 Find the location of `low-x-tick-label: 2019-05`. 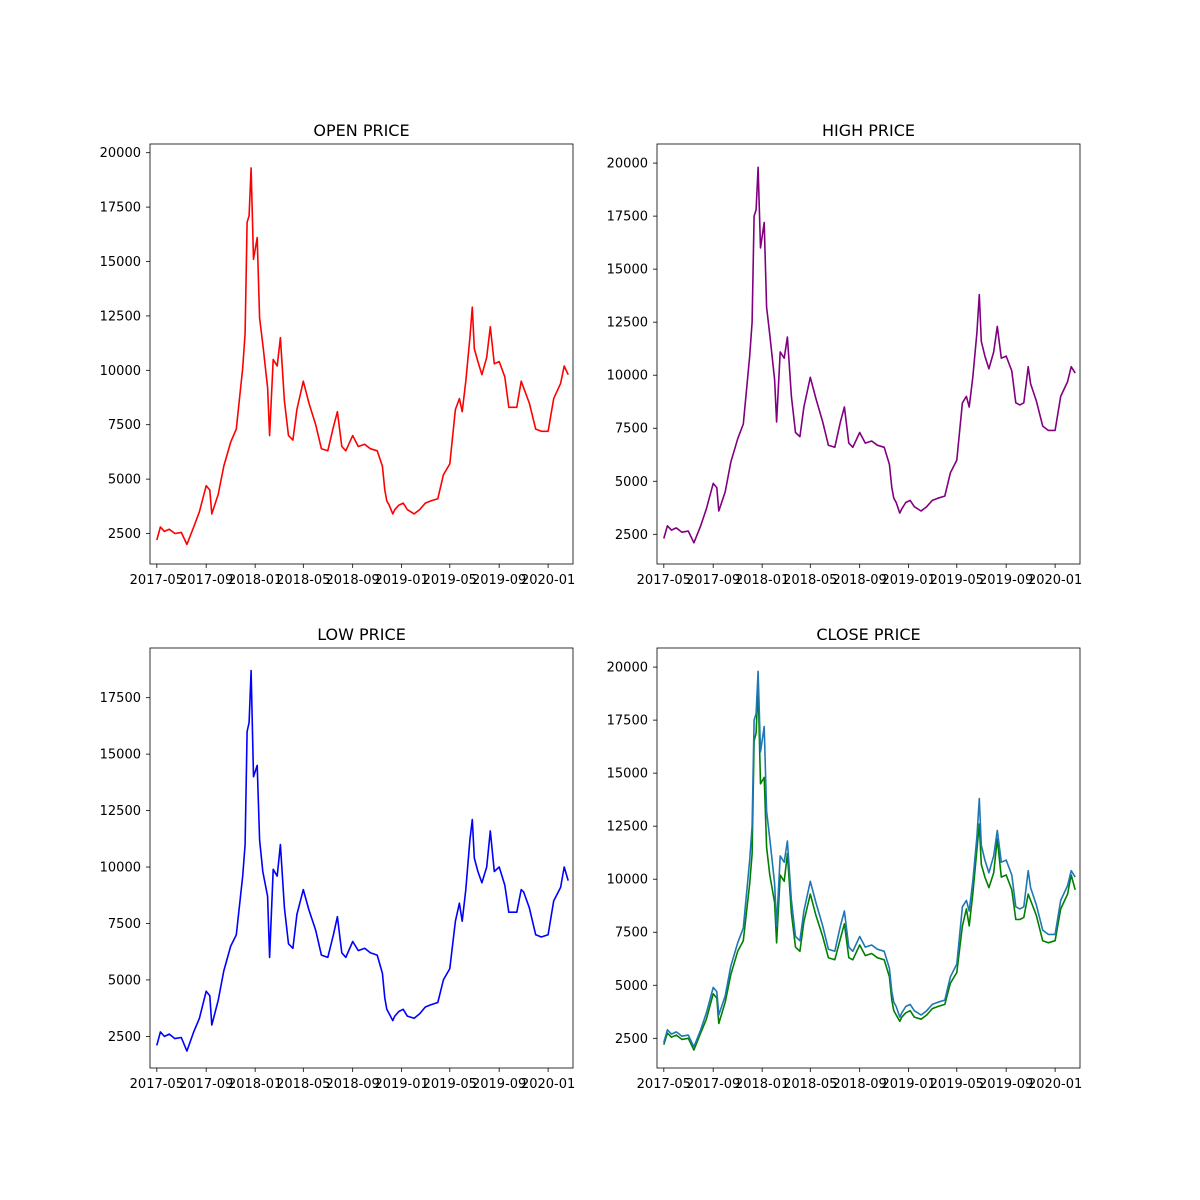

low-x-tick-label: 2019-05 is located at coordinates (450, 1084).